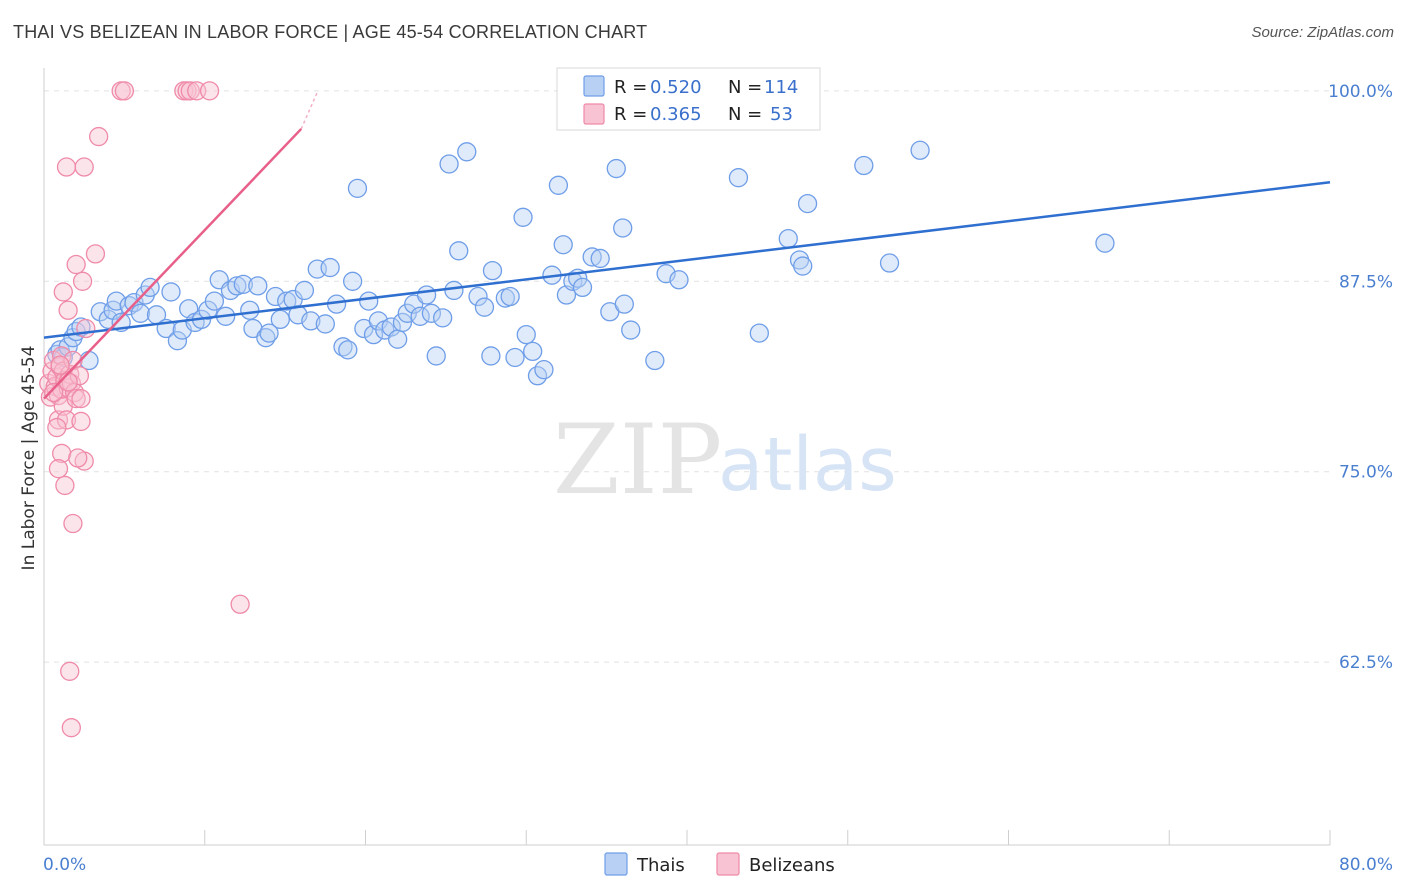  Describe the element at coordinates (1366, 282) in the screenshot. I see `y-tick-label: 87.5%` at that location.